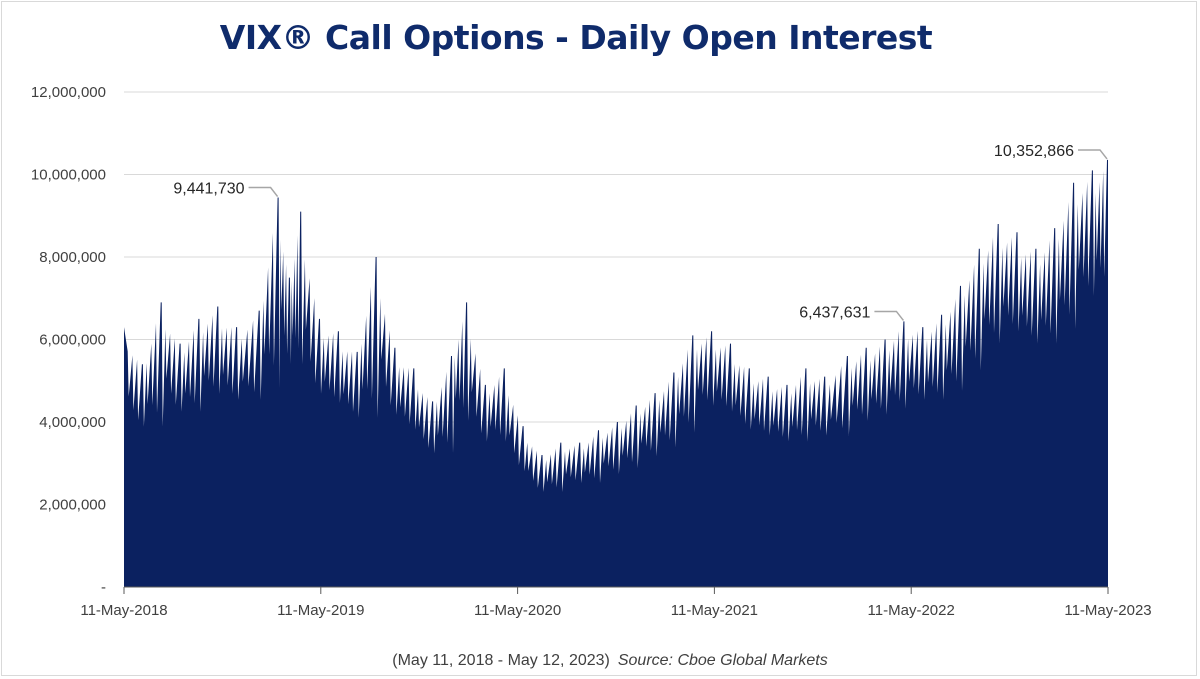  I want to click on footer-source: Source: Cboe Global Markets, so click(722, 660).